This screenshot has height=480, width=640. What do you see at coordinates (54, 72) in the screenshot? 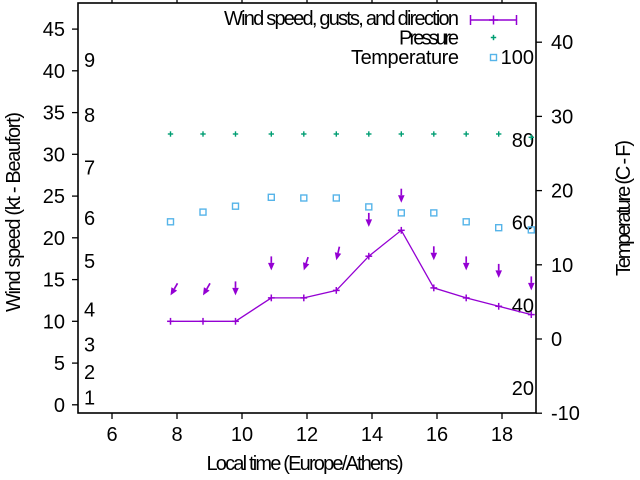
I see `left-tick-label: 40` at bounding box center [54, 72].